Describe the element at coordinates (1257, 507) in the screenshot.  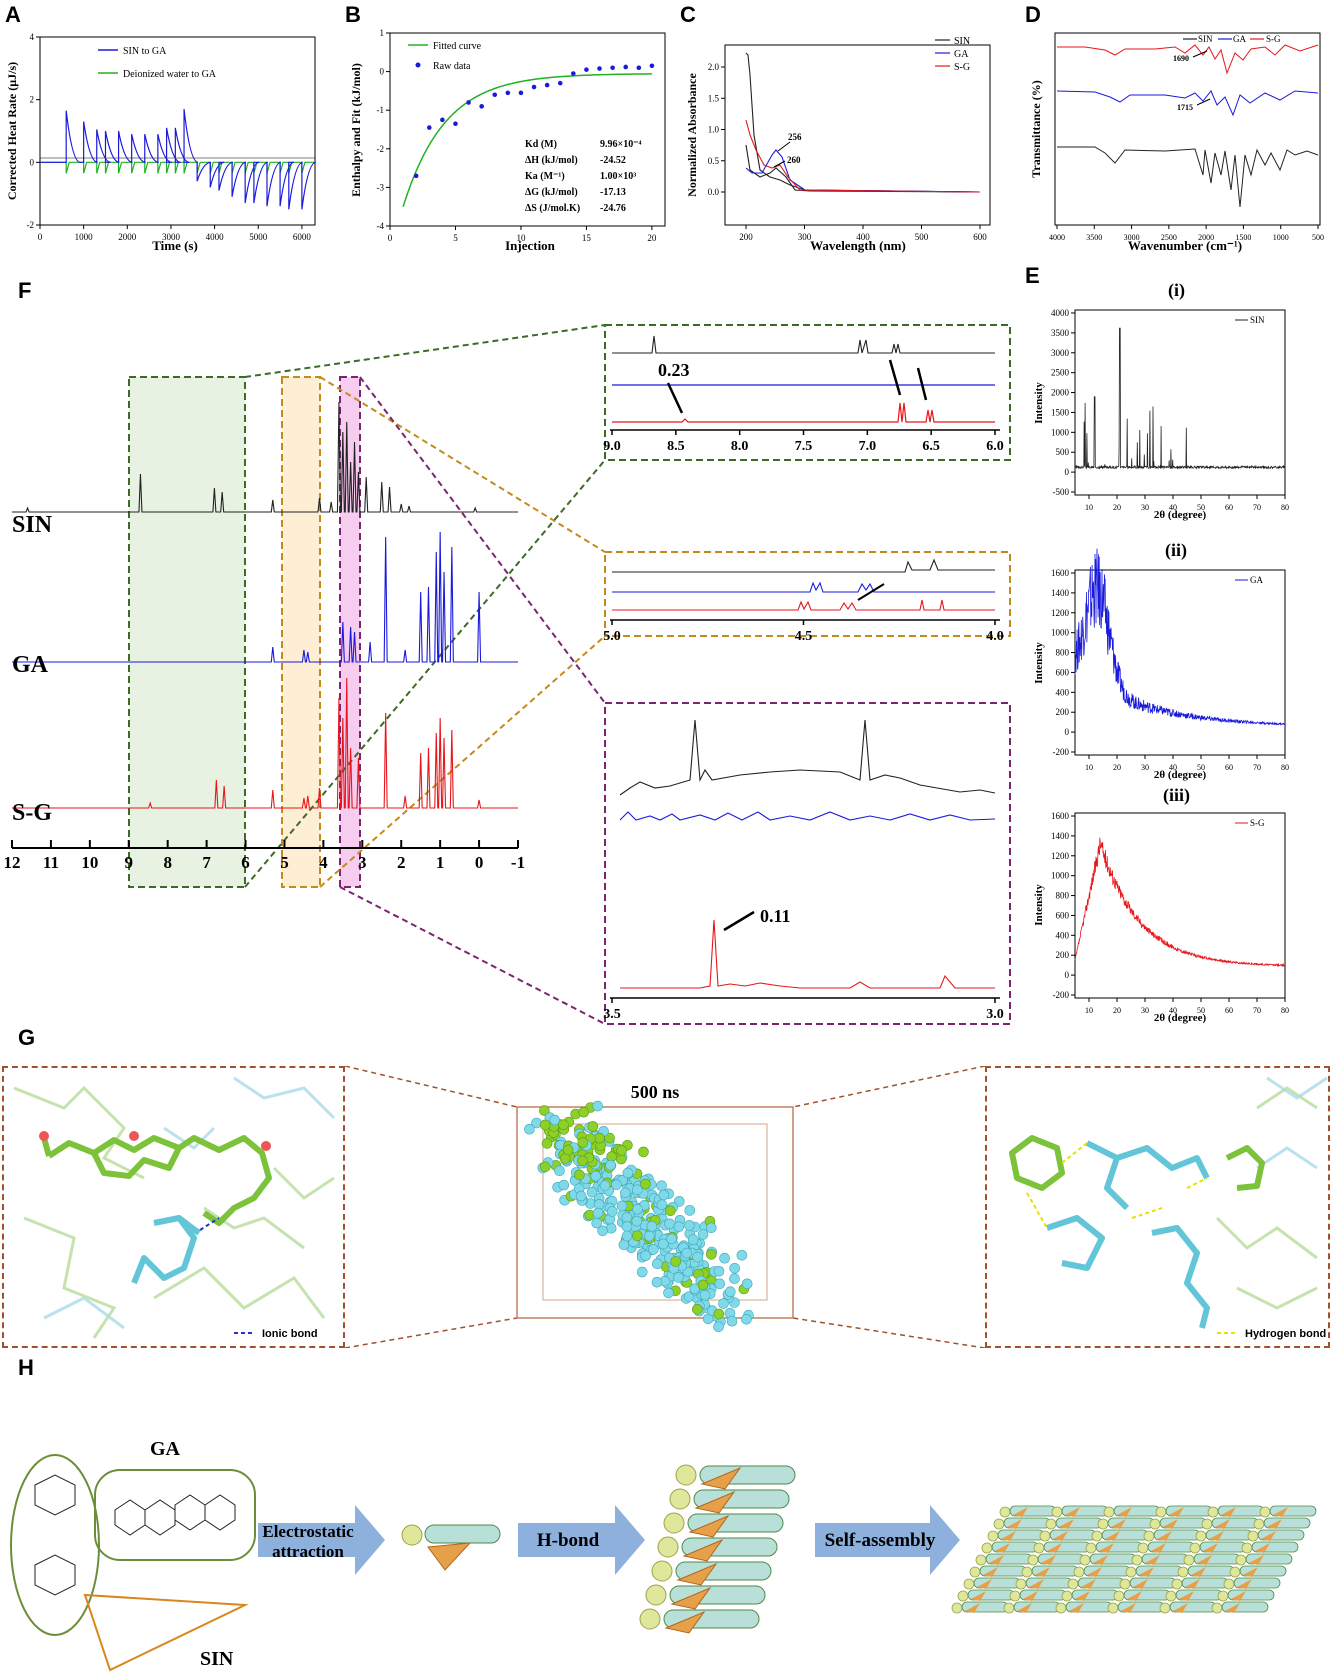
I see `e1-xtick: 70` at that location.